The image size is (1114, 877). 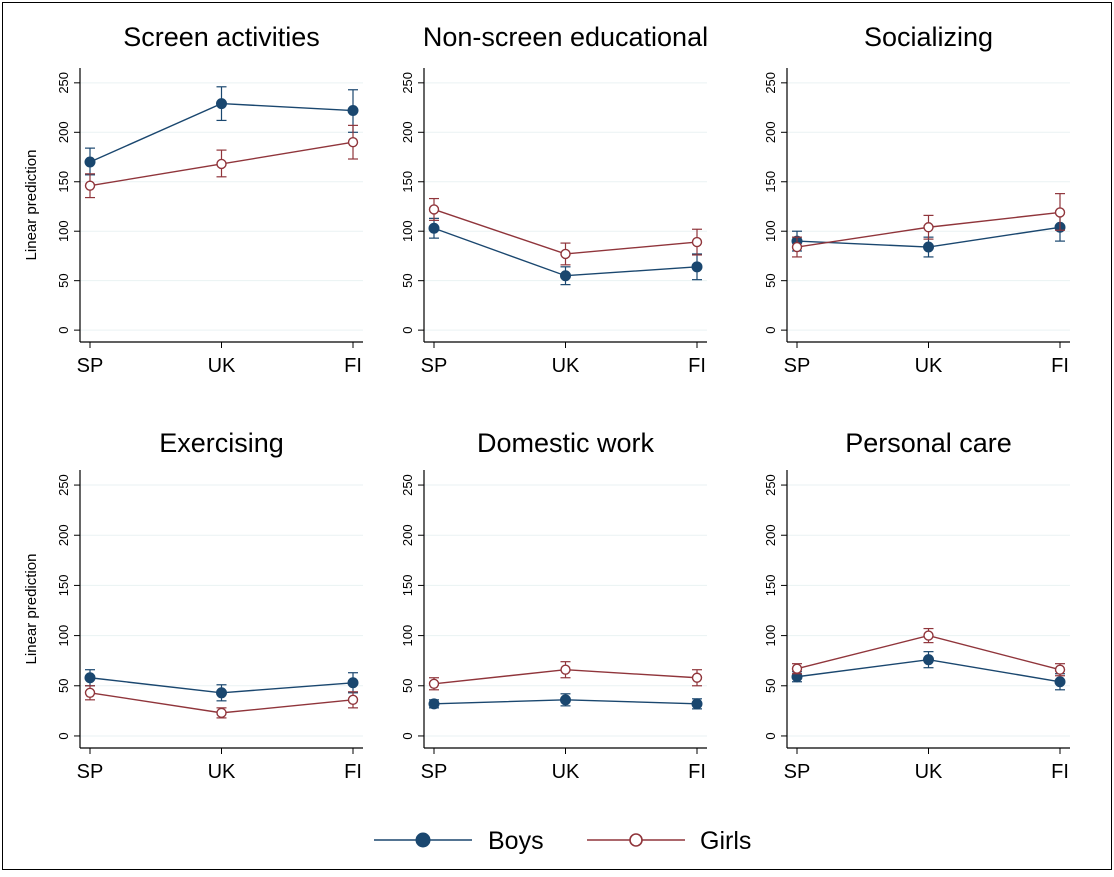 I want to click on legend: Boys Girls, so click(x=562, y=841).